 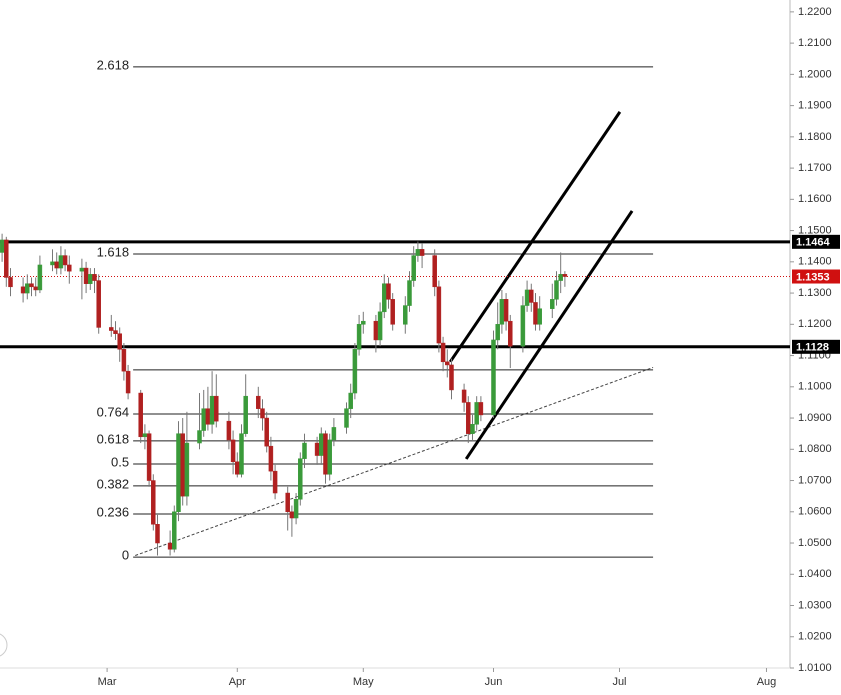 What do you see at coordinates (113, 438) in the screenshot?
I see `fib-label: 0.618` at bounding box center [113, 438].